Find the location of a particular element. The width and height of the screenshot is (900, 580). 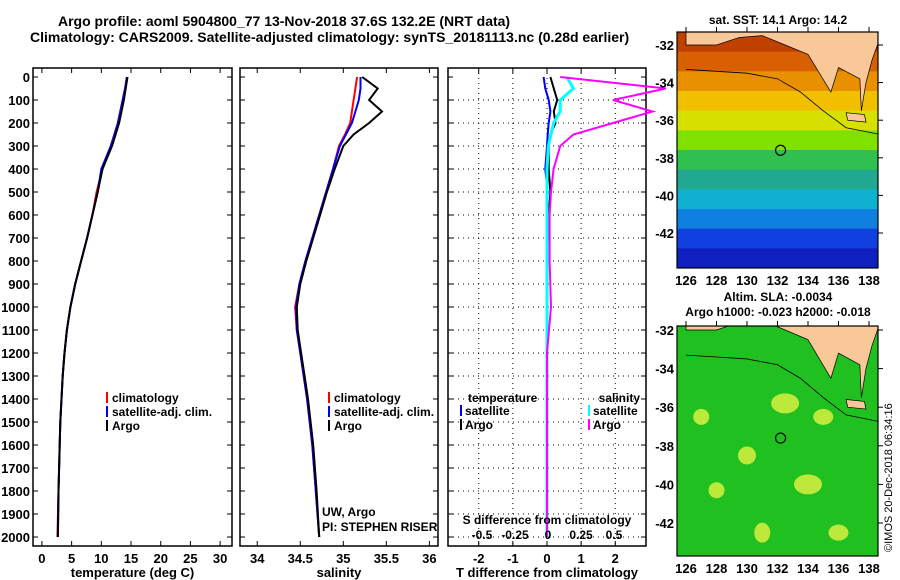

y-tick-label: 500 is located at coordinates (19, 192).